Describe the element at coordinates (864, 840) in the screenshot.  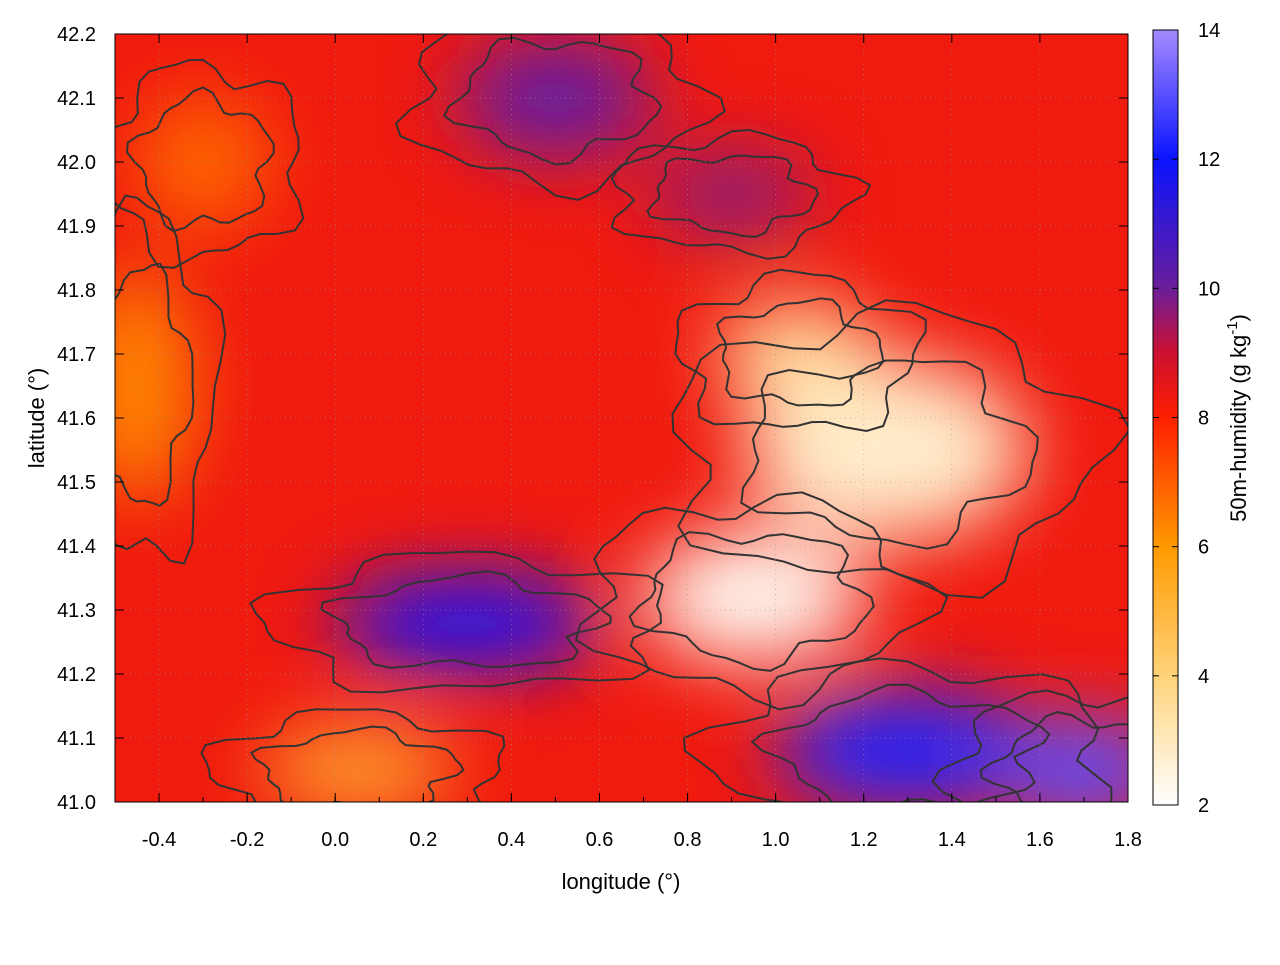
I see `x-tick-label: 1.2` at that location.